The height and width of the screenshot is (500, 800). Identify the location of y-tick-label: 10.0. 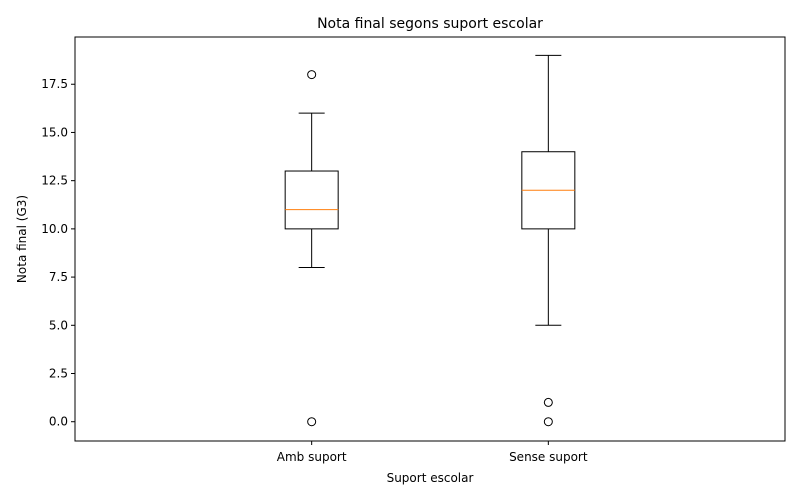
(54, 229).